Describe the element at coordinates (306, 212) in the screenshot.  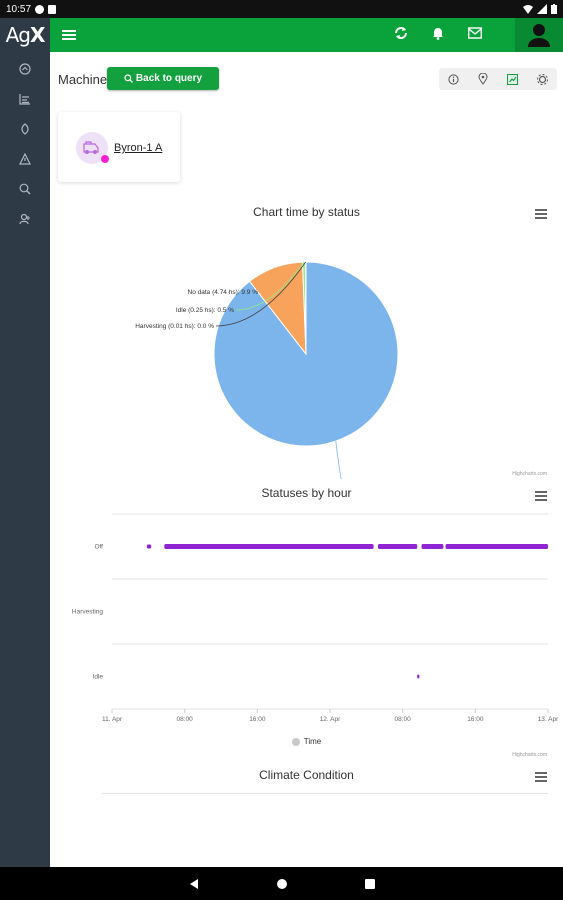
I see `pie-chart-title: Chart time by status` at that location.